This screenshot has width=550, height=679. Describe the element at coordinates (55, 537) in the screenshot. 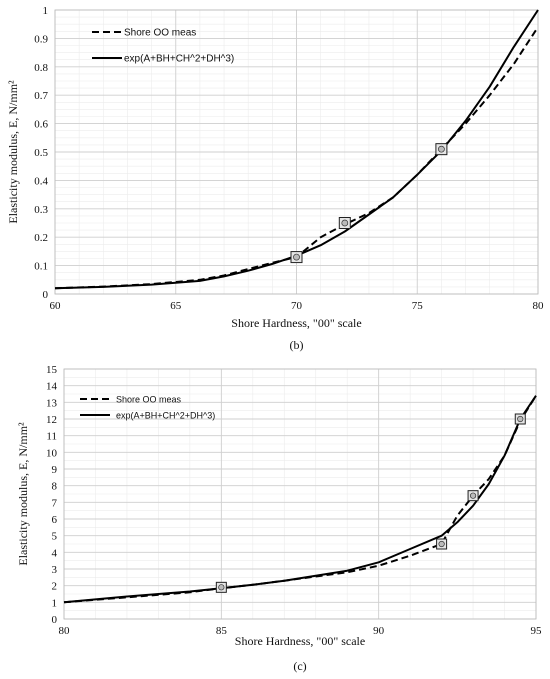

I see `y-tick-label: 5` at that location.